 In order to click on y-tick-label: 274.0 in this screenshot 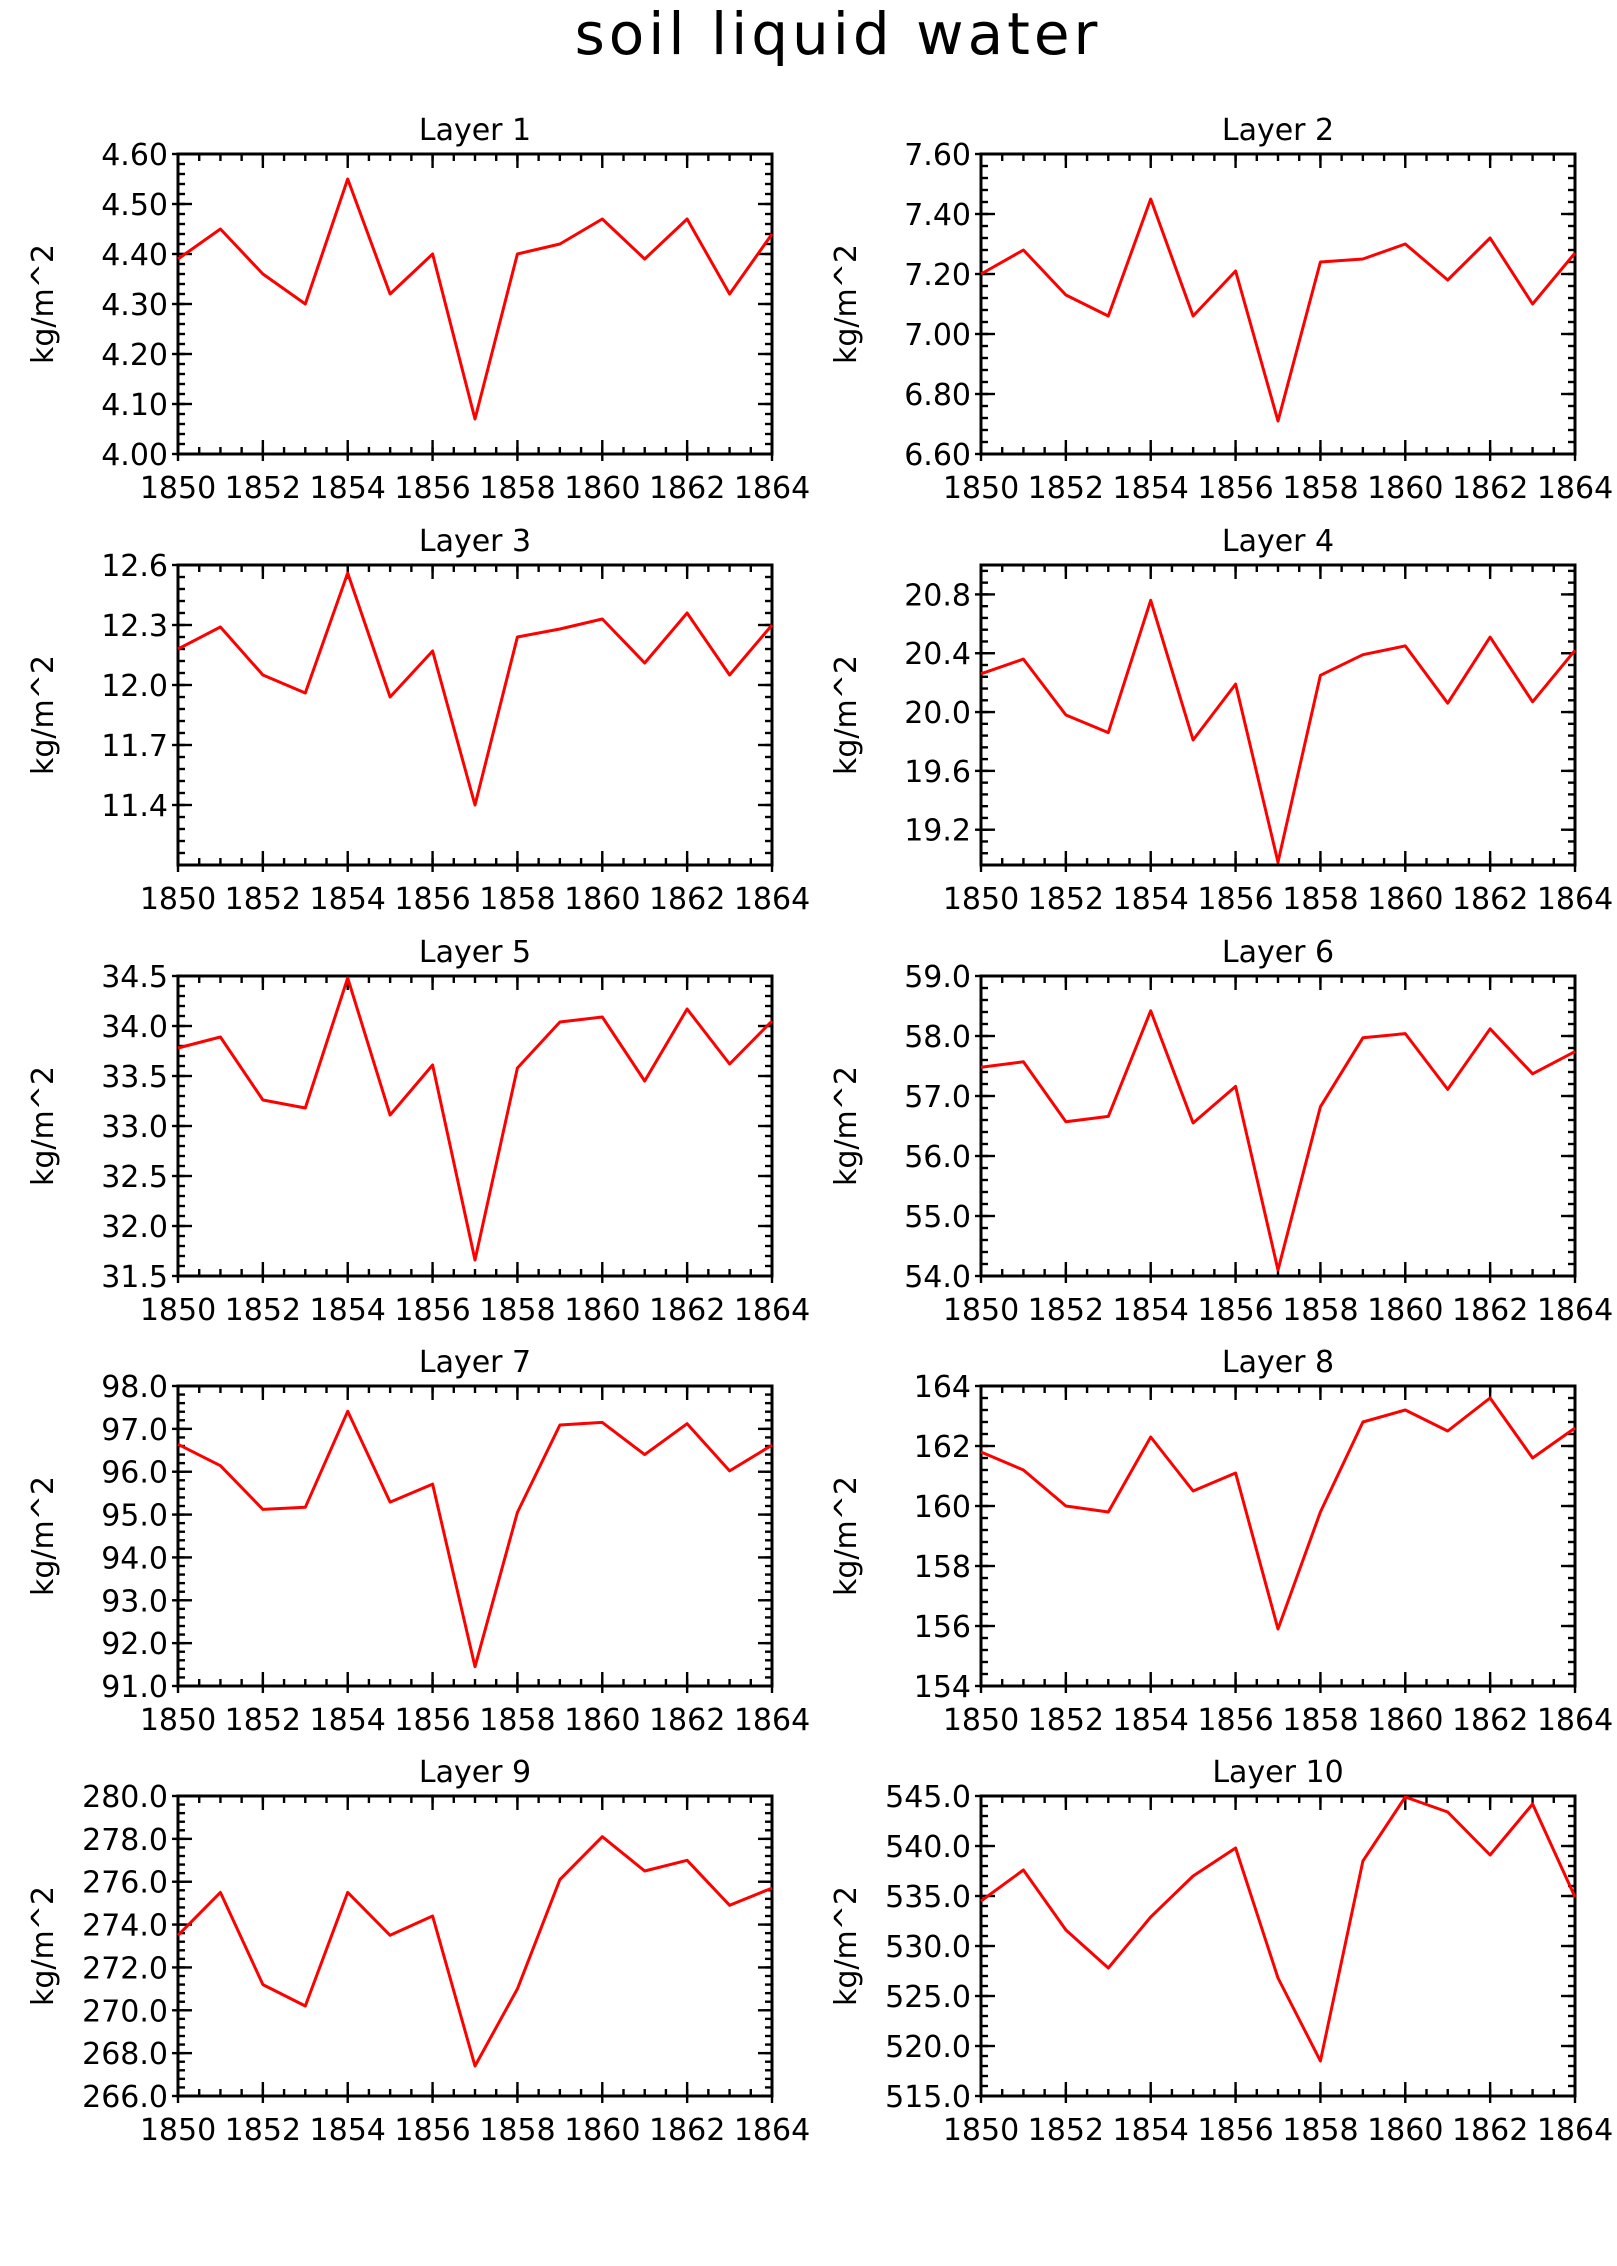, I will do `click(125, 1926)`.